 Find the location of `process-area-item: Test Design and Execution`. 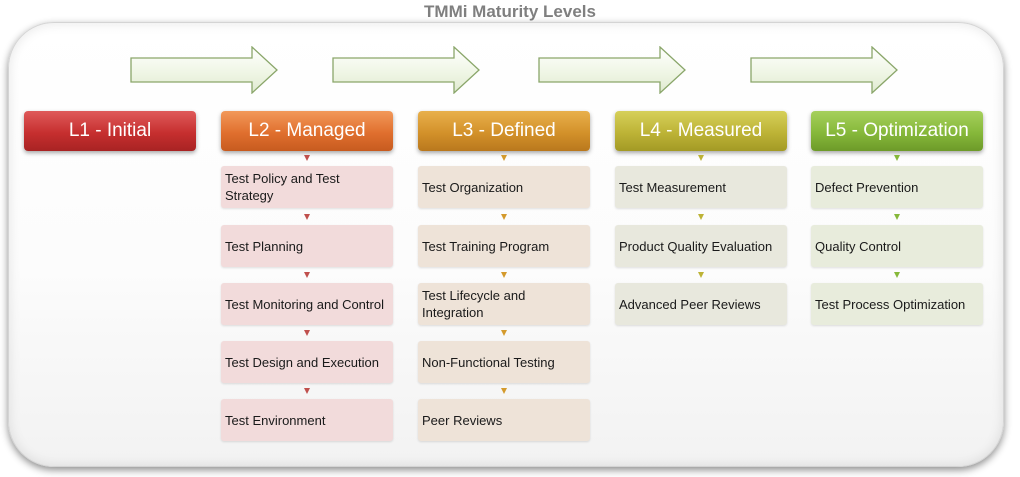

process-area-item: Test Design and Execution is located at coordinates (307, 362).